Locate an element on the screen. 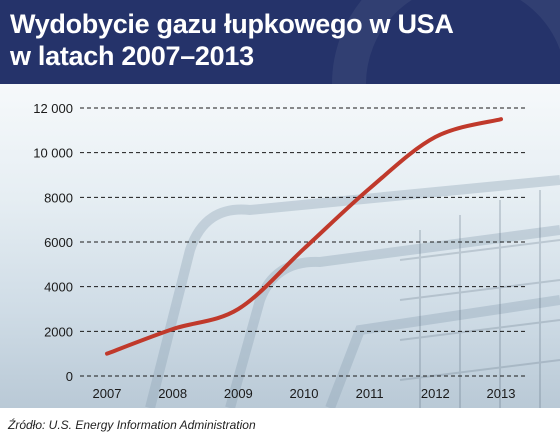 The width and height of the screenshot is (560, 440). x-axis: 2007 2008 2009 2010 2011 2012 2013 is located at coordinates (304, 393).